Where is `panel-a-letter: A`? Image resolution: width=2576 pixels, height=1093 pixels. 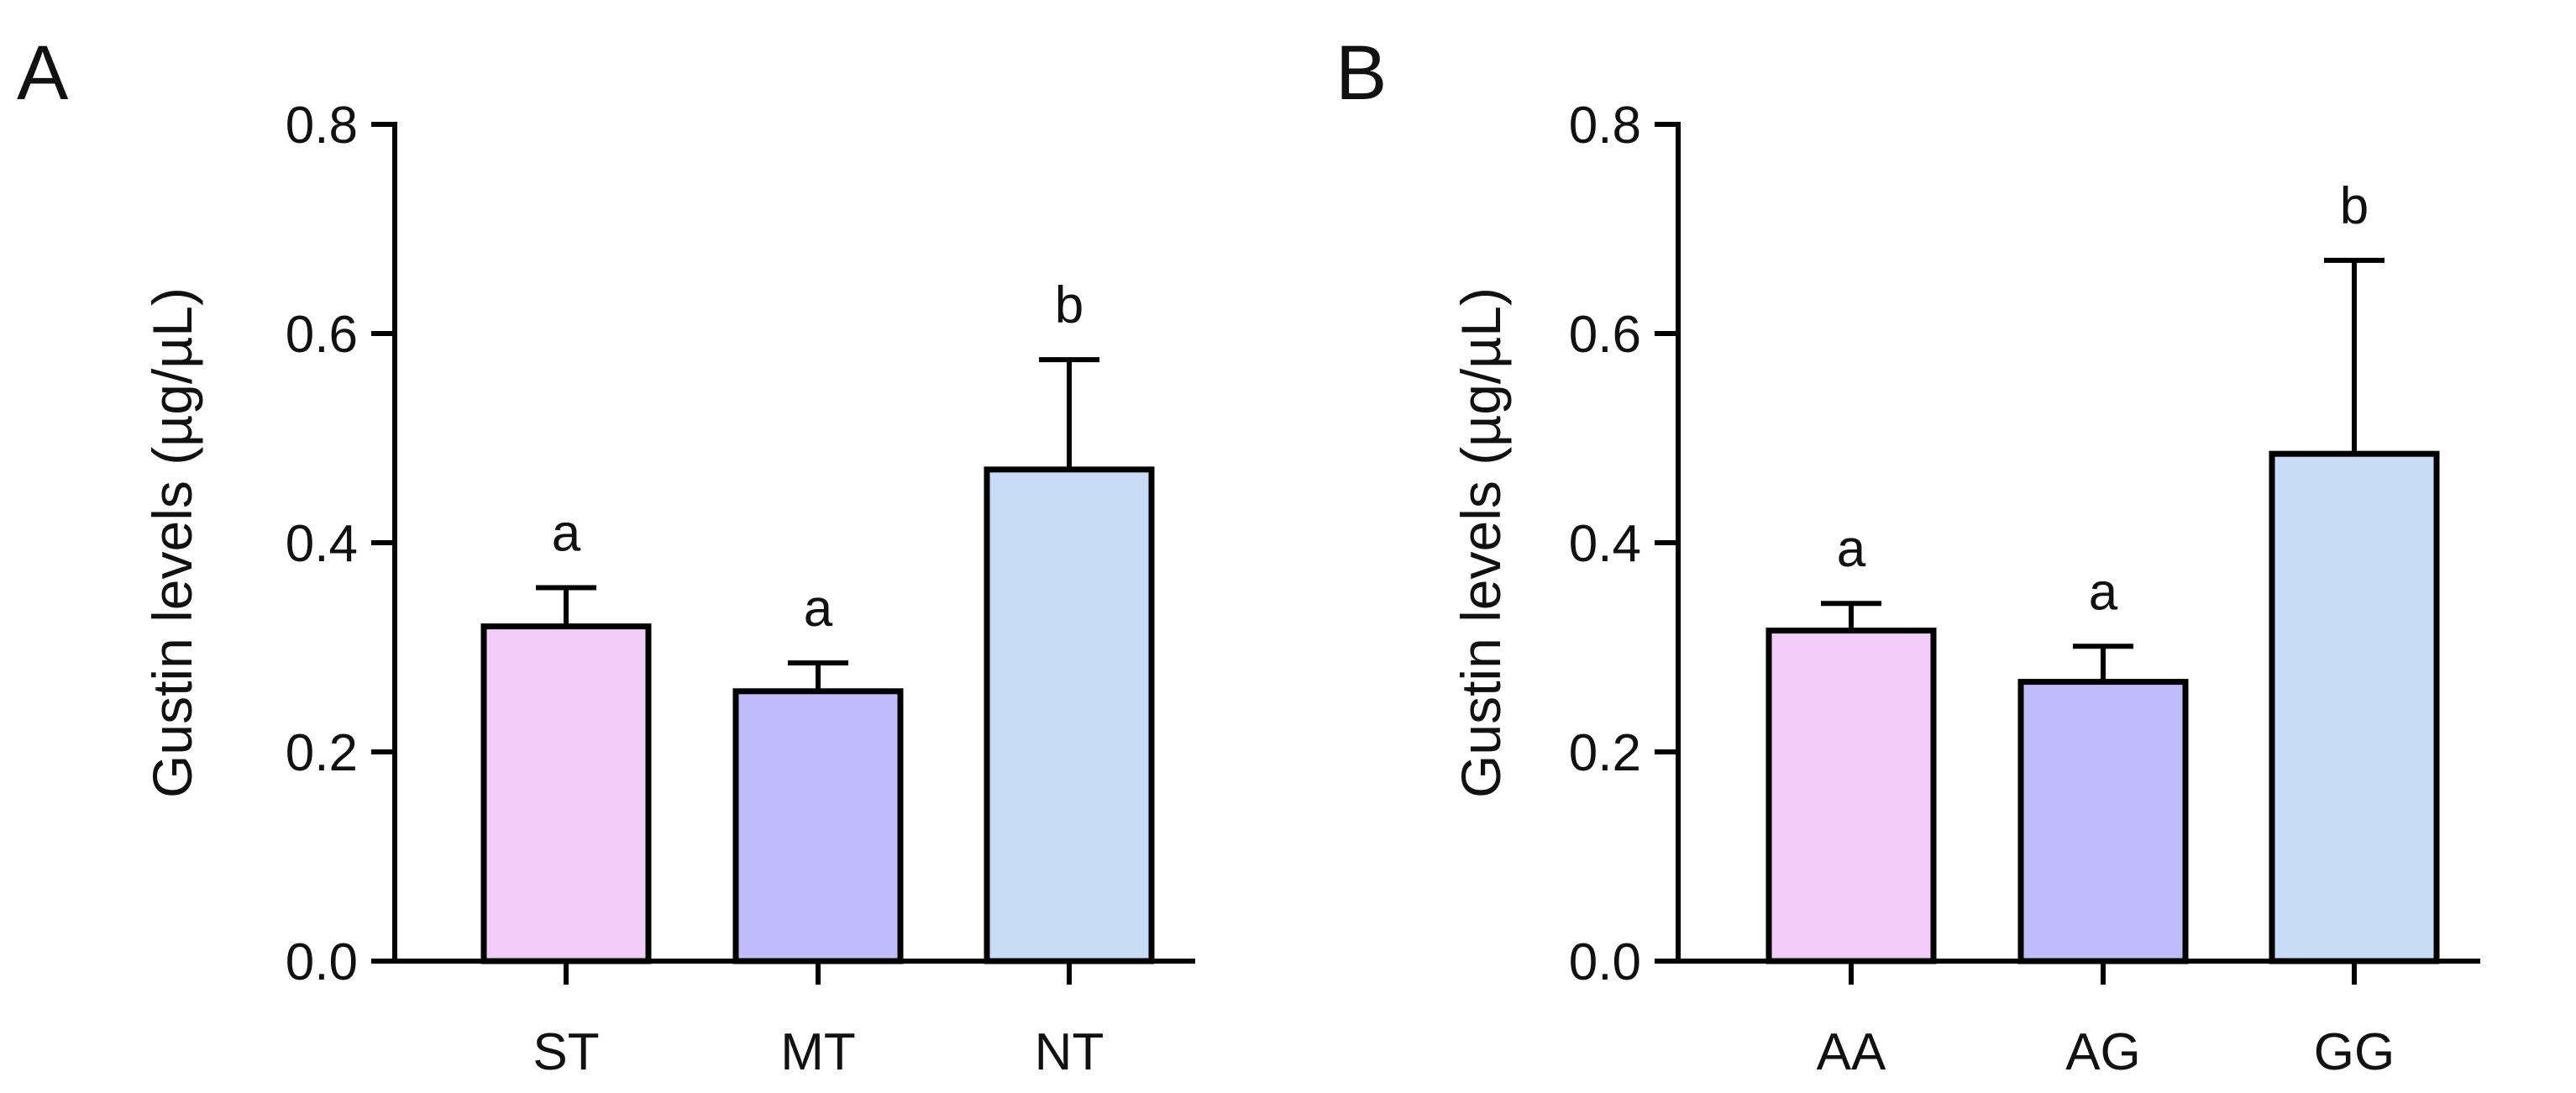
panel-a-letter: A is located at coordinates (43, 73).